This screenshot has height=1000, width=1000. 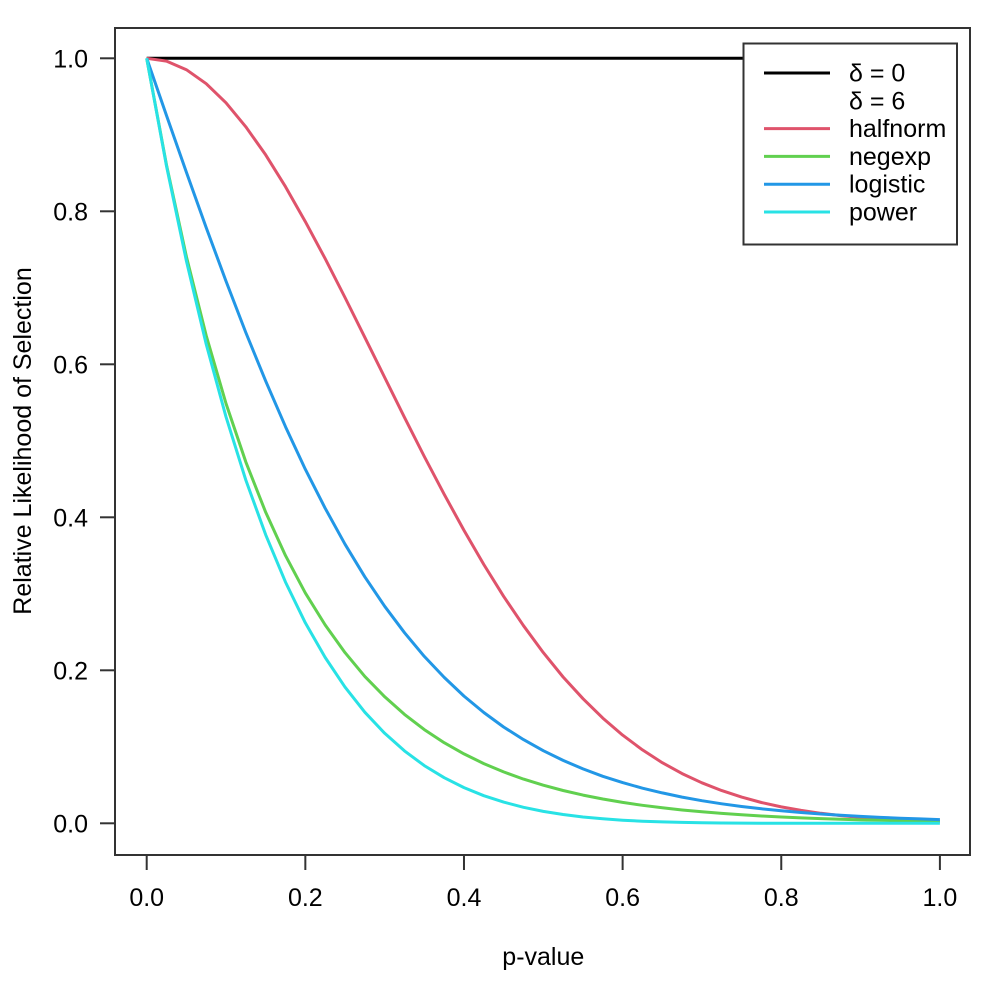 I want to click on x-axis-tick-label: 0.6, so click(x=622, y=898).